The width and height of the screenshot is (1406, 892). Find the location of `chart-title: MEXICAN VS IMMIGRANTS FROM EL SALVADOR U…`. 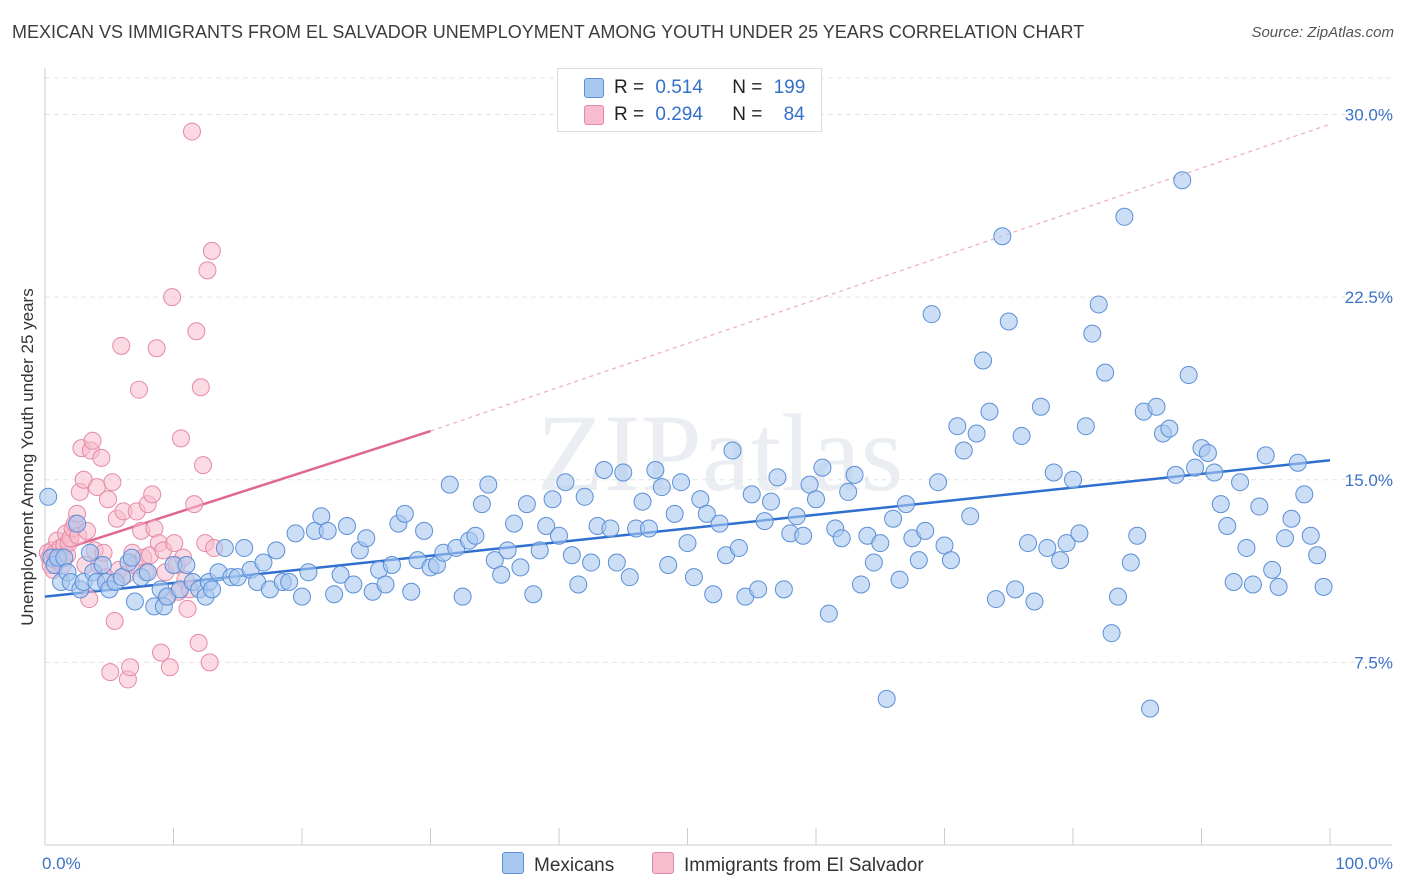

chart-title: MEXICAN VS IMMIGRANTS FROM EL SALVADOR U… is located at coordinates (548, 32).